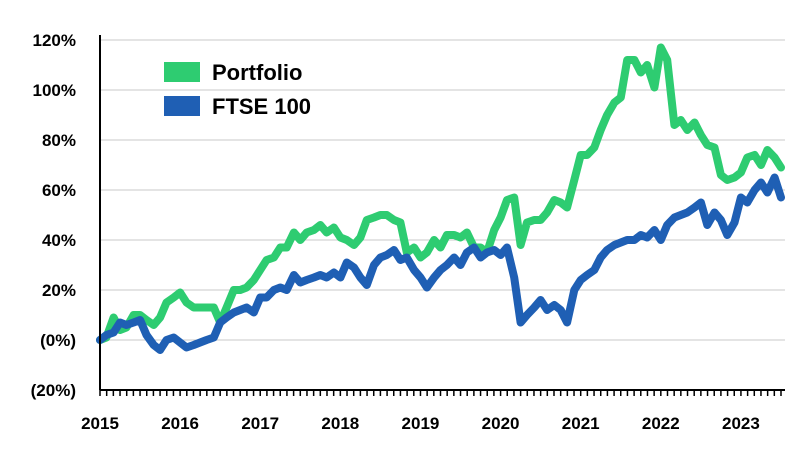 The height and width of the screenshot is (450, 800). I want to click on y-tick-label: 80%, so click(59, 140).